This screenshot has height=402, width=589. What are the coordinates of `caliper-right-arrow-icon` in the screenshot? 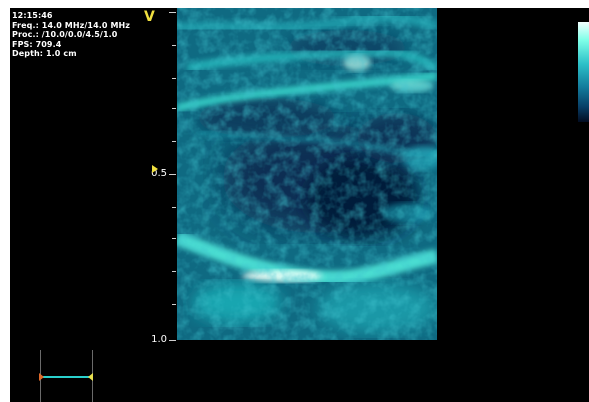 It's located at (90, 377).